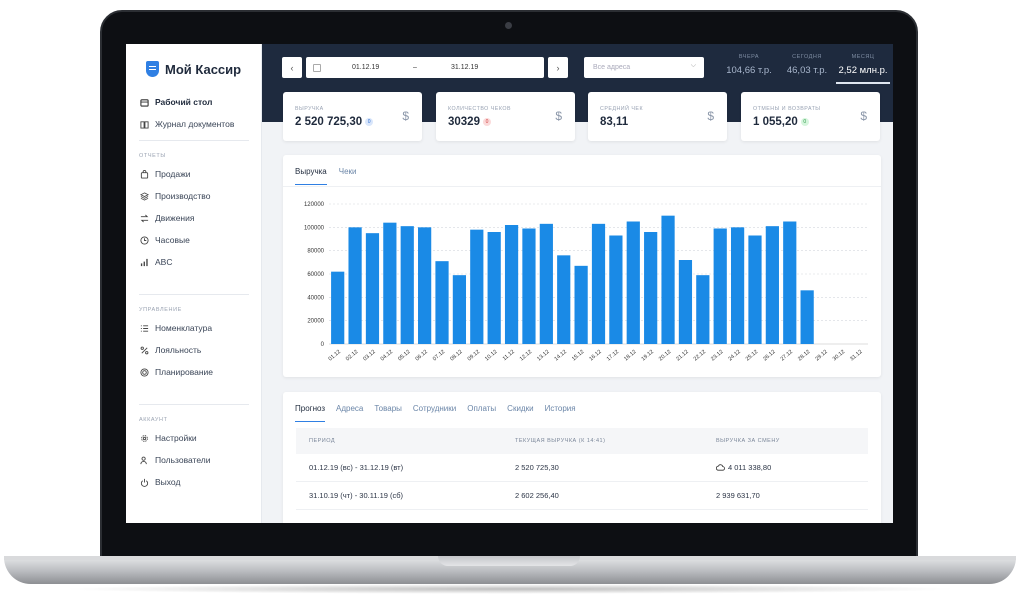 This screenshot has width=1020, height=598. Describe the element at coordinates (775, 122) in the screenshot. I see `kpi-value: 1 055,20` at that location.